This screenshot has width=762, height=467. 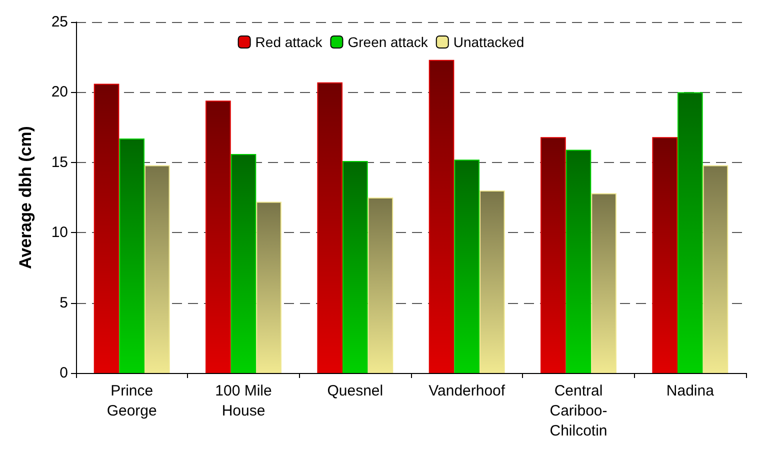 What do you see at coordinates (64, 303) in the screenshot?
I see `y-tick-label: 5` at bounding box center [64, 303].